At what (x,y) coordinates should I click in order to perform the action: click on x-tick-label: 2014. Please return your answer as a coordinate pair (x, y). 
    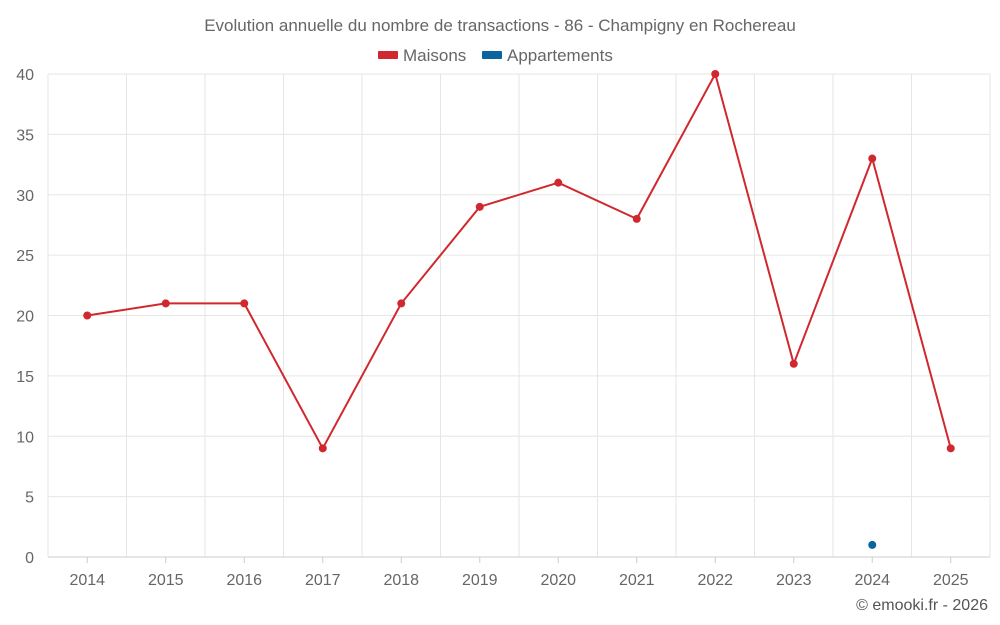
    Looking at the image, I should click on (87, 580).